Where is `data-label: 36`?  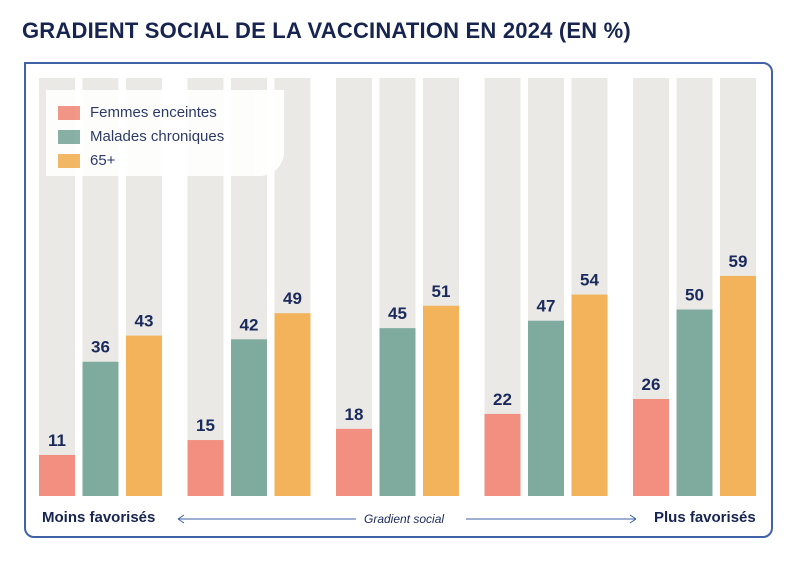 data-label: 36 is located at coordinates (100, 347).